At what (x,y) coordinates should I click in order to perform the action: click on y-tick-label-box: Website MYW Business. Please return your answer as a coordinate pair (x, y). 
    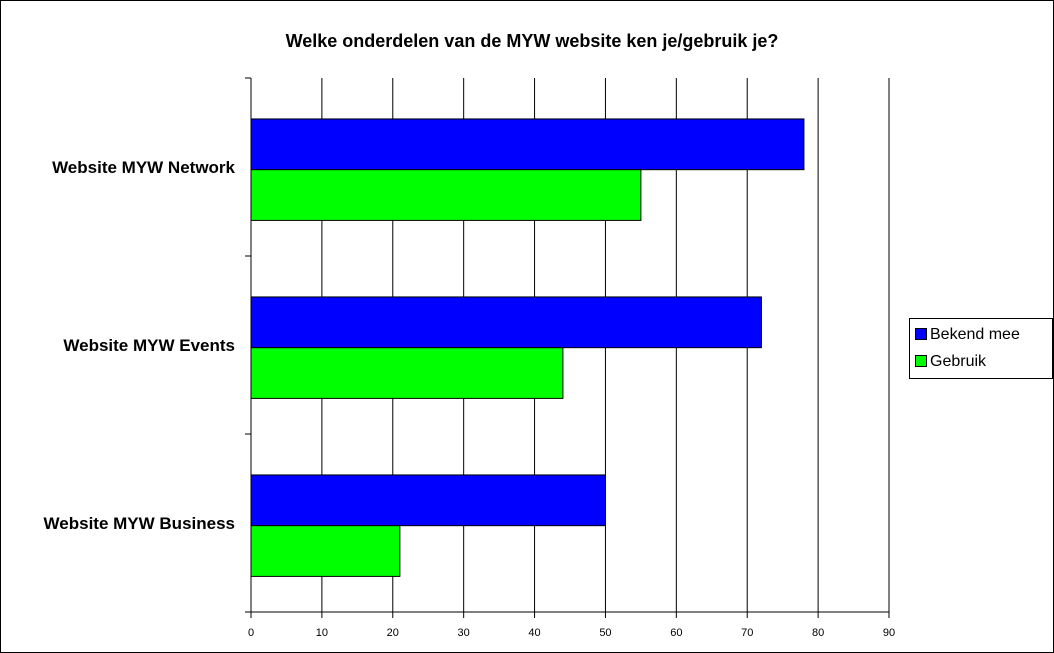
    Looking at the image, I should click on (139, 523).